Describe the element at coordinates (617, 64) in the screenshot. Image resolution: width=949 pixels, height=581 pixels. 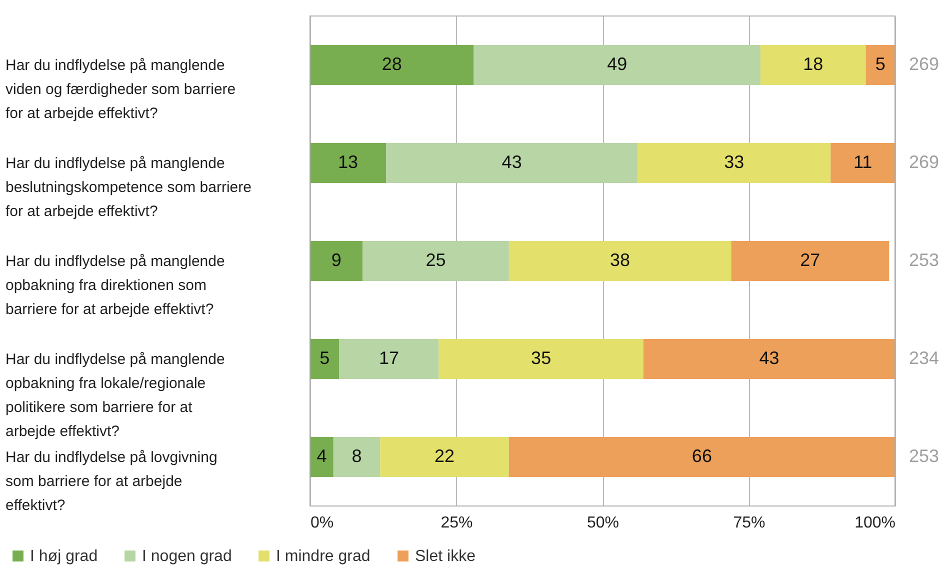
I see `data-label: 49` at that location.